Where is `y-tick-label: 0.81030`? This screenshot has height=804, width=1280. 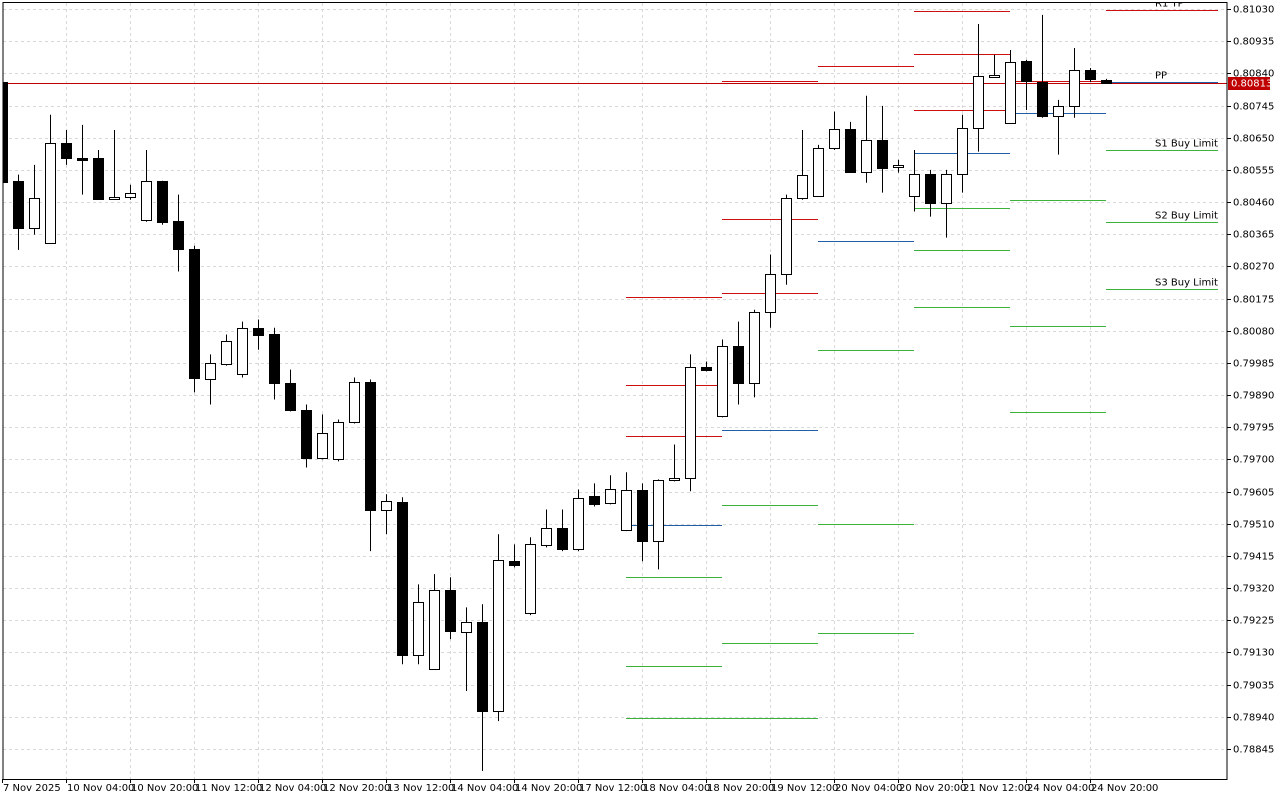 y-tick-label: 0.81030 is located at coordinates (1253, 10).